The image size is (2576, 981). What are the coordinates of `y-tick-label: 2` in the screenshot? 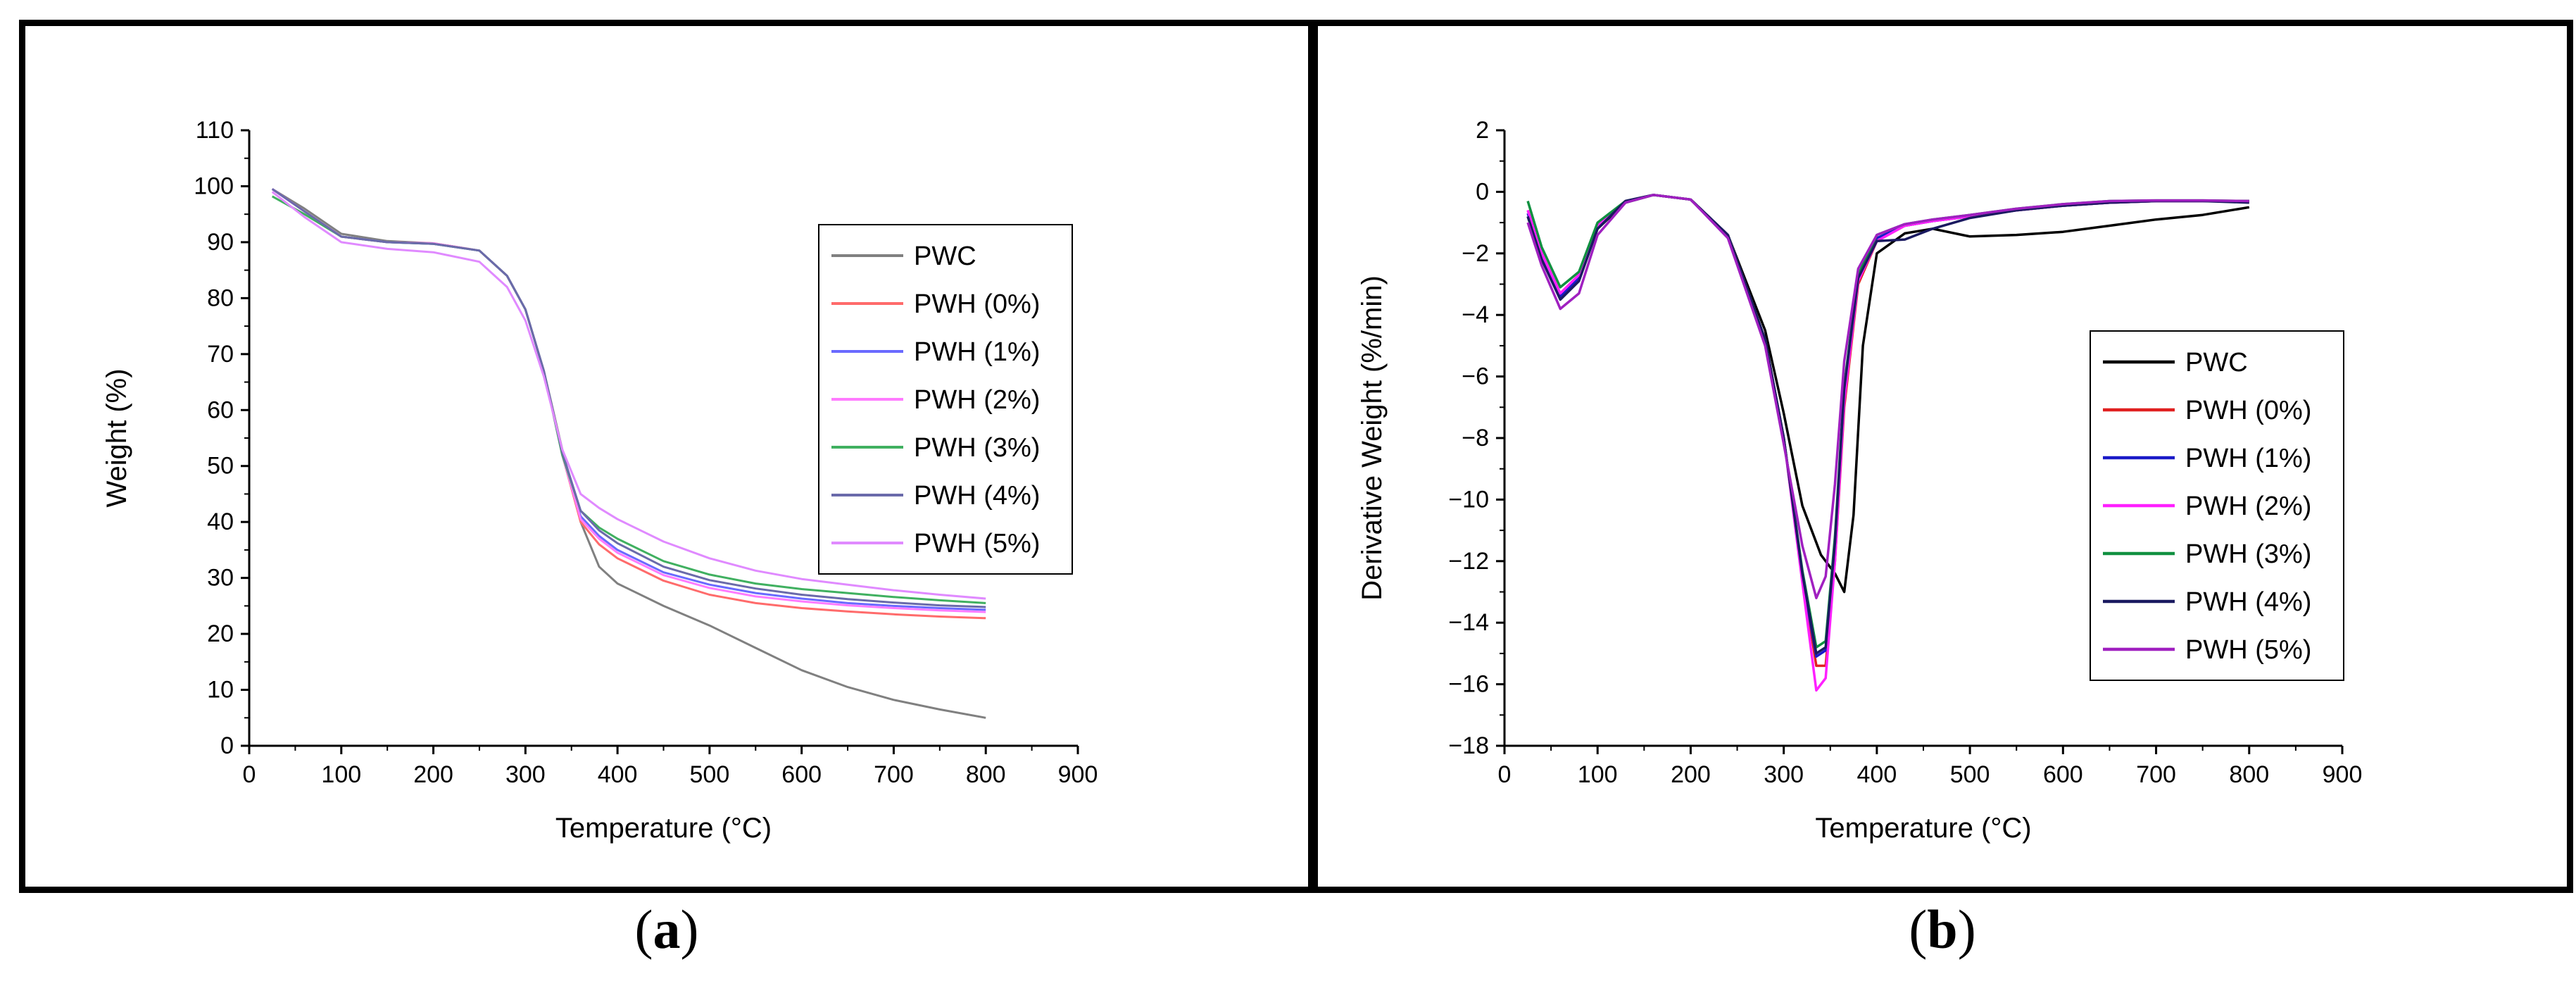 It's located at (1483, 130).